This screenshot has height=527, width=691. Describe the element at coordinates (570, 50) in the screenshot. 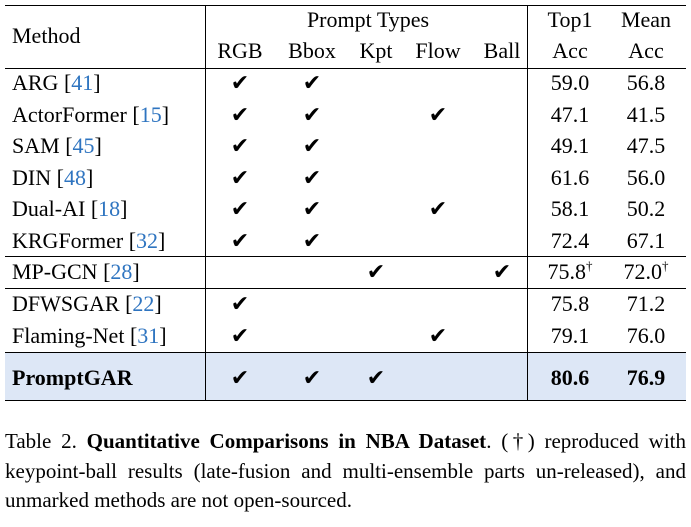

I see `header-top1: Acc` at that location.